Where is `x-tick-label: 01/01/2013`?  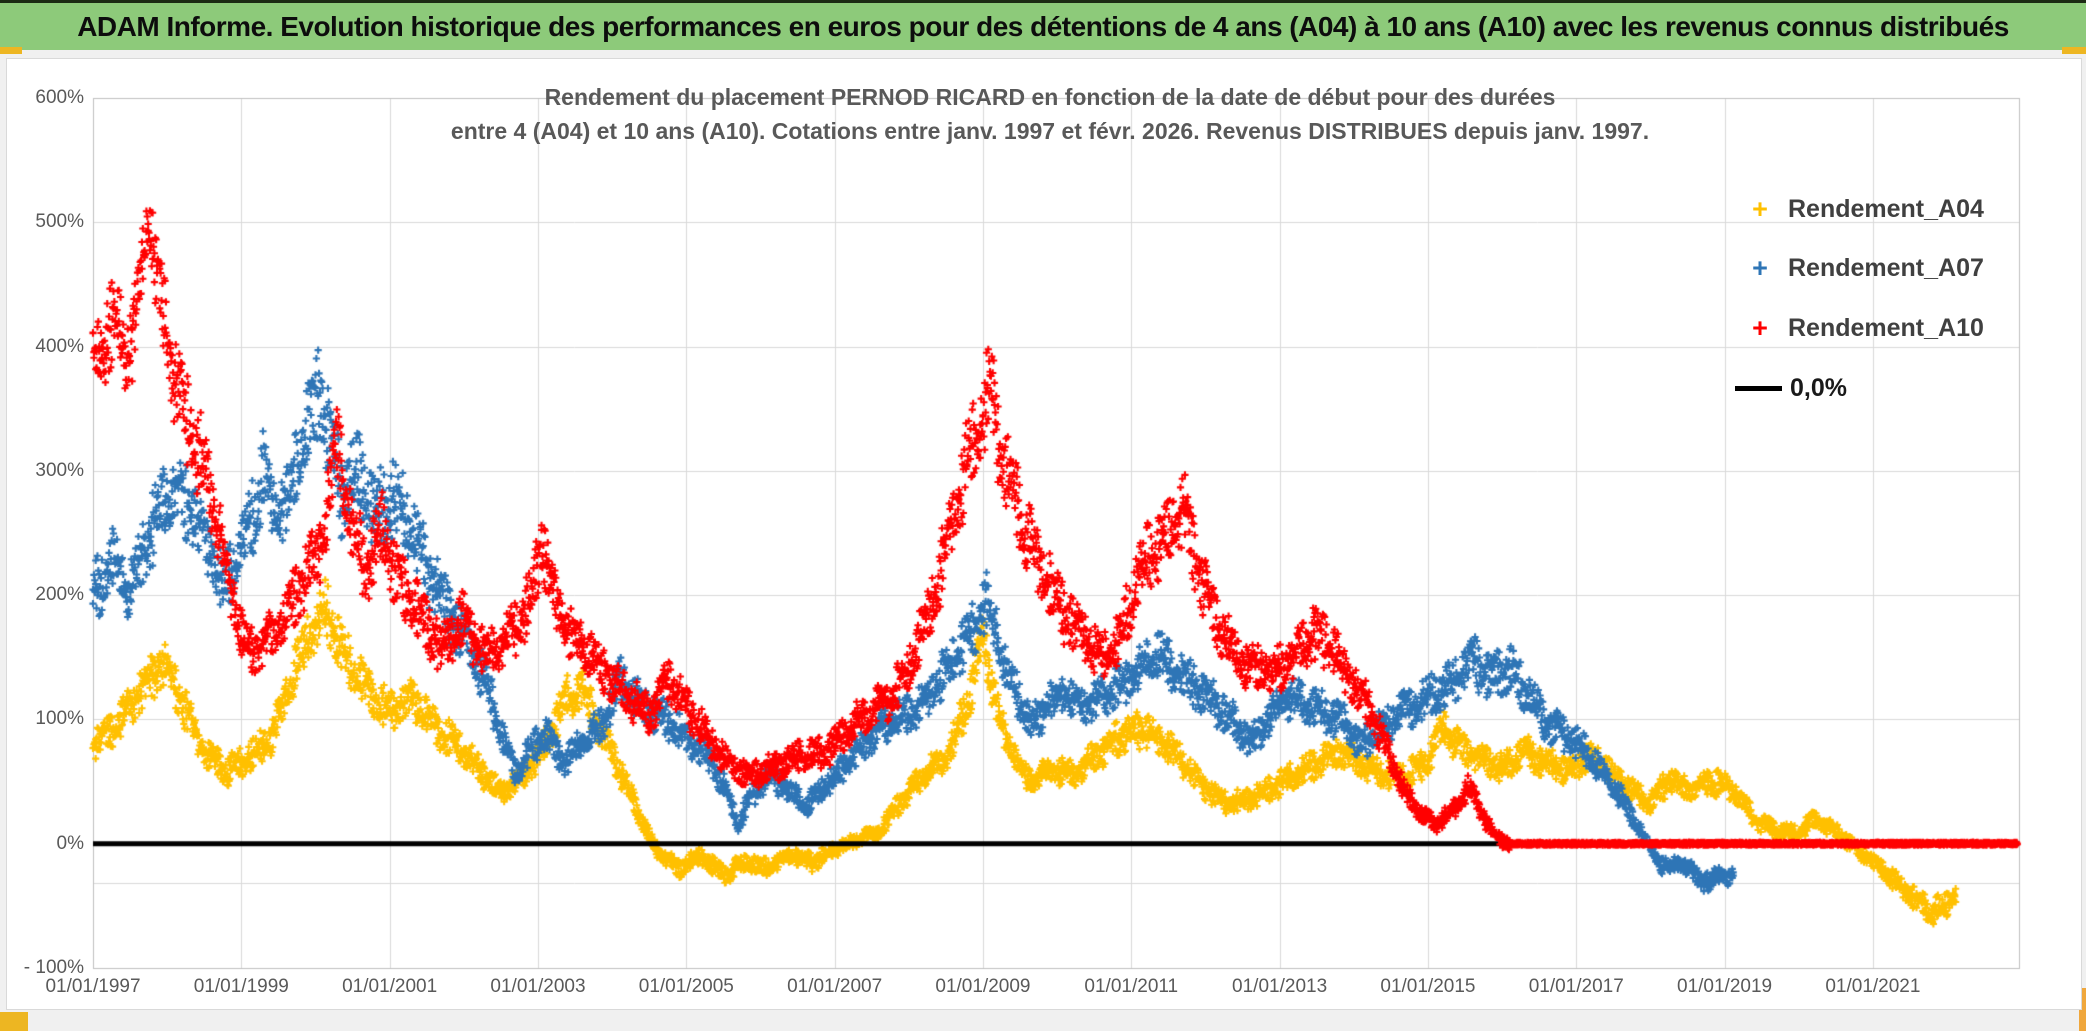
x-tick-label: 01/01/2013 is located at coordinates (1280, 986).